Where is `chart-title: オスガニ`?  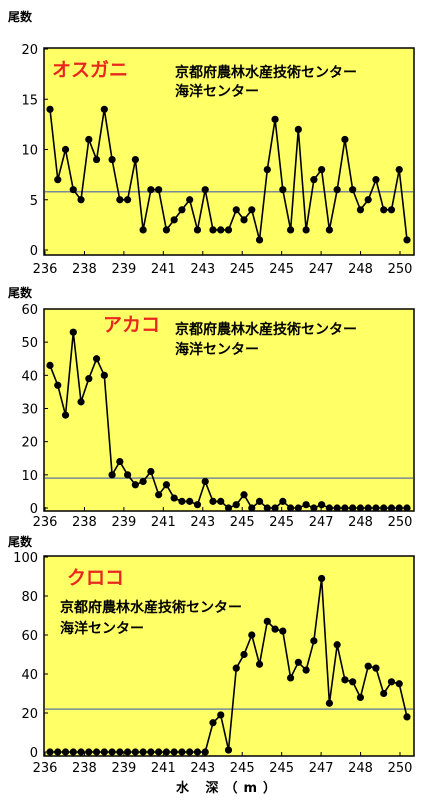
chart-title: オスガニ is located at coordinates (90, 70).